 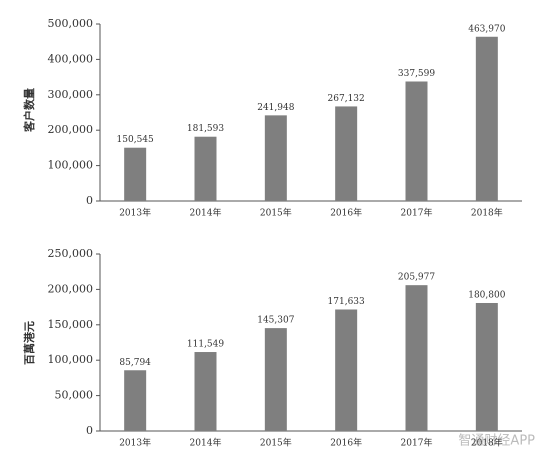 What do you see at coordinates (29, 343) in the screenshot?
I see `y-axis-label: 百萬港元` at bounding box center [29, 343].